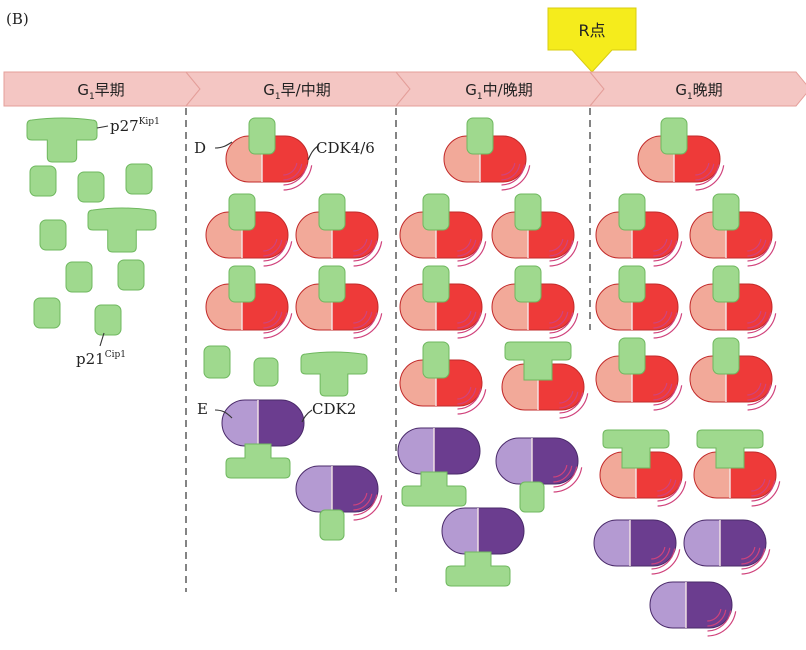  I want to click on phase-label-3: G1中/晚期, so click(498, 91).